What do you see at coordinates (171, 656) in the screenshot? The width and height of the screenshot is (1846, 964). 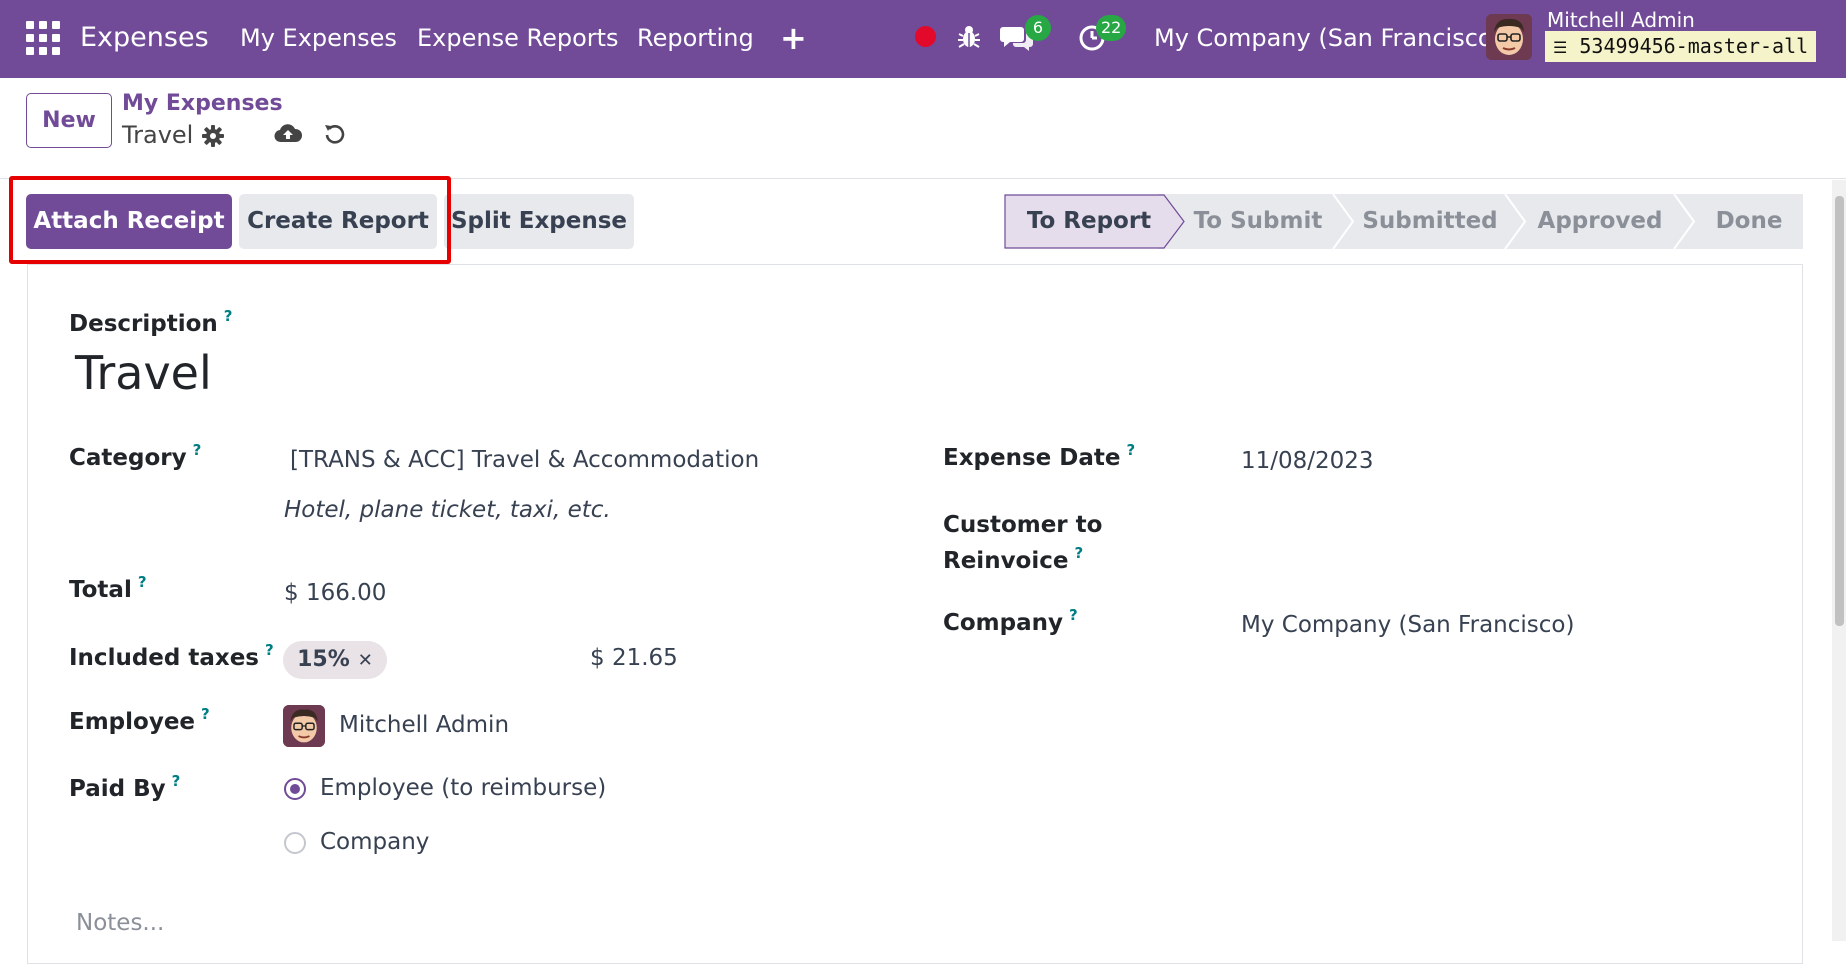 I see `included-taxes-label: Included taxes?` at bounding box center [171, 656].